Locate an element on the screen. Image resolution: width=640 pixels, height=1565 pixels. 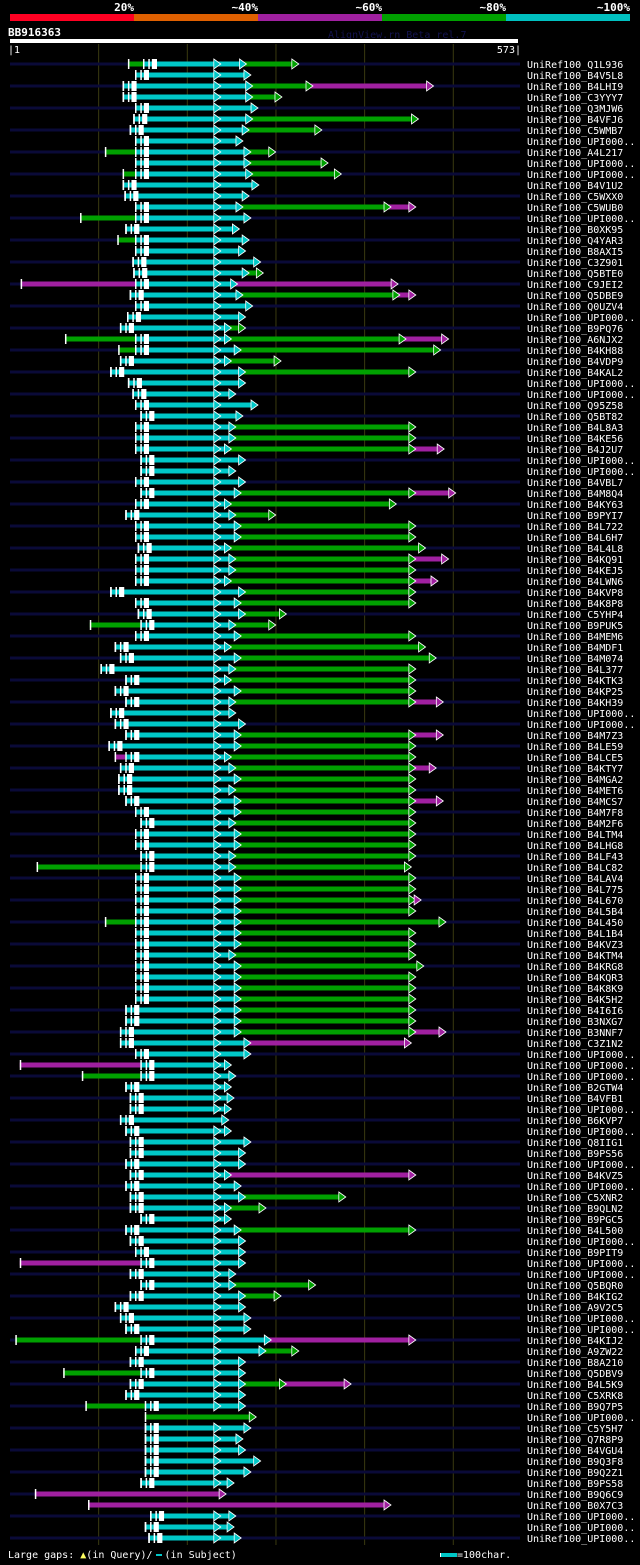
hit-label: UniRef100_Q5DBV9 is located at coordinates (575, 1374).